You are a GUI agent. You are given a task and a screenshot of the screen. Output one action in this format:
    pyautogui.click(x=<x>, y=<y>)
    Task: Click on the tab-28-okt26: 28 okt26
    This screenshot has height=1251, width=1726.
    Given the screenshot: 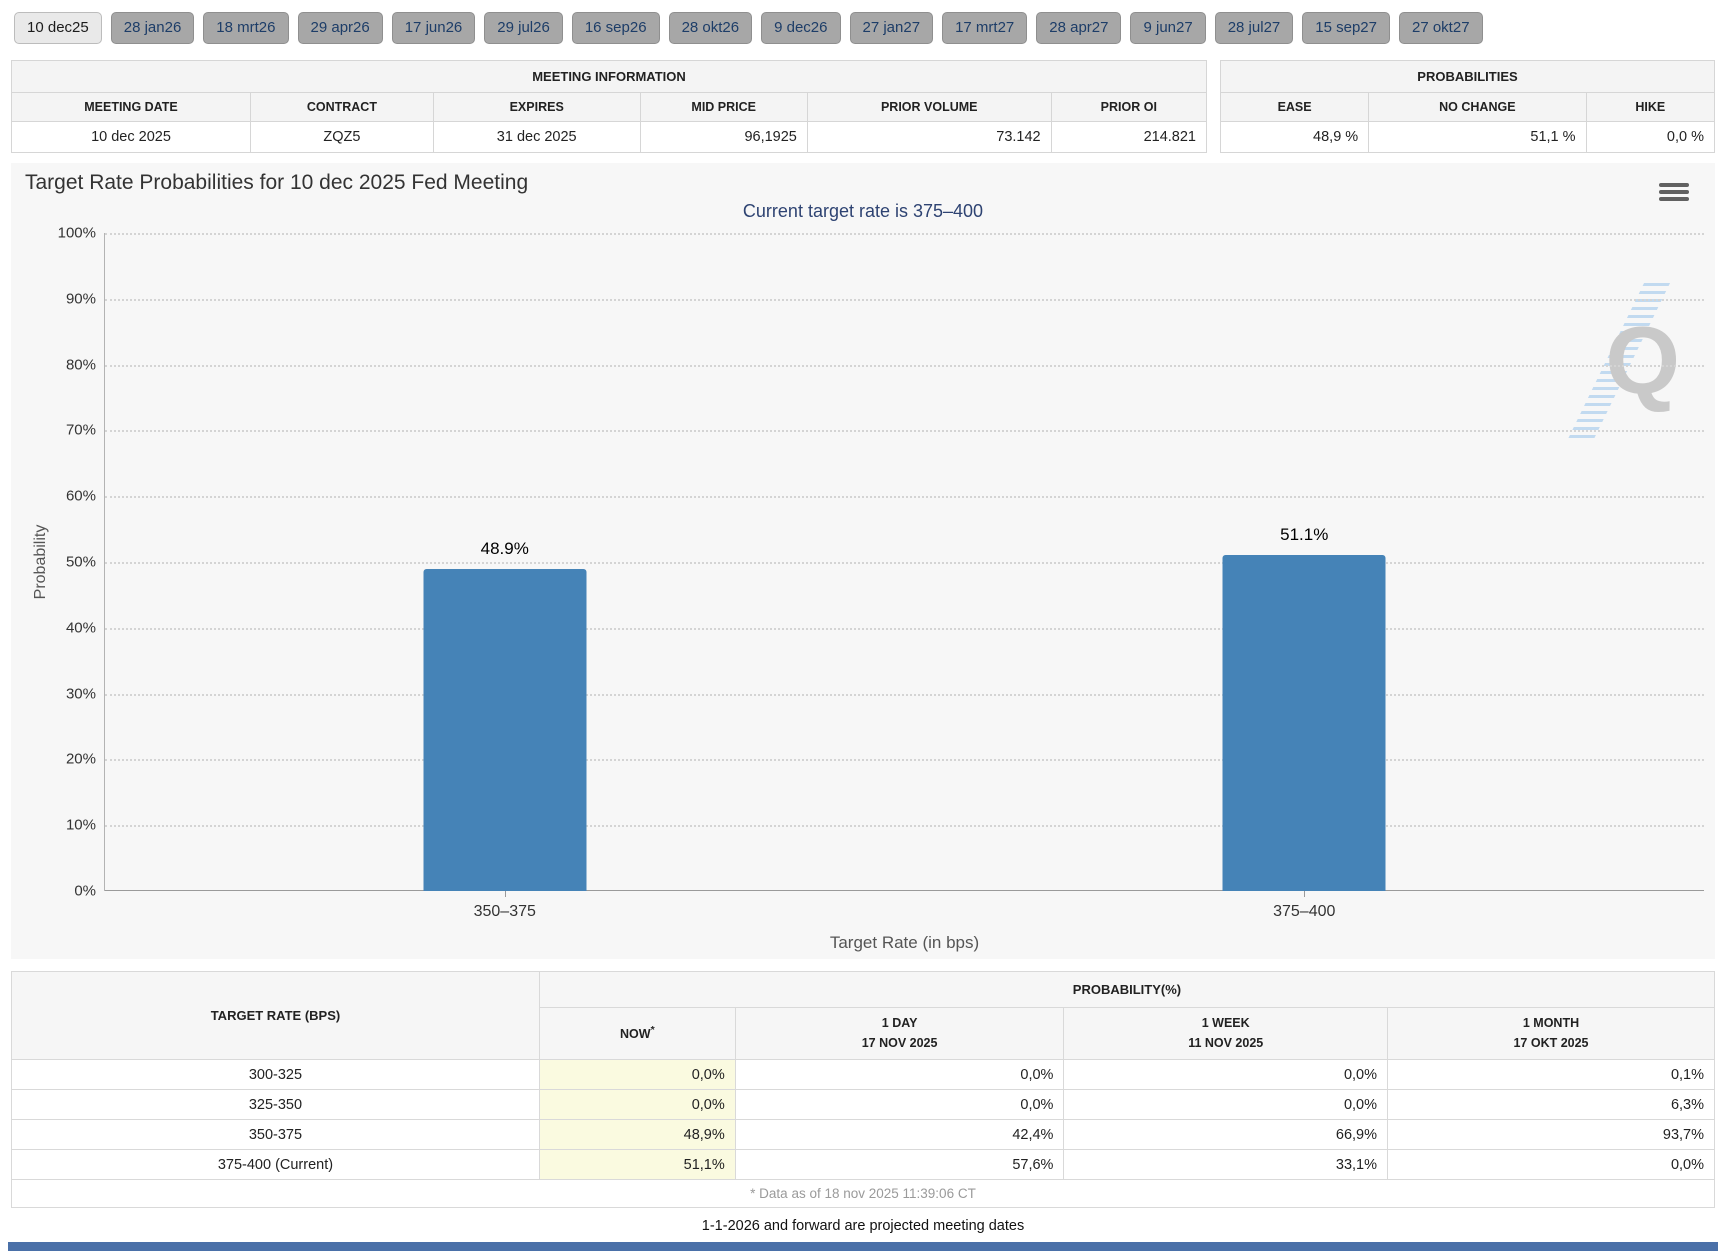 What is the action you would take?
    pyautogui.click(x=710, y=28)
    